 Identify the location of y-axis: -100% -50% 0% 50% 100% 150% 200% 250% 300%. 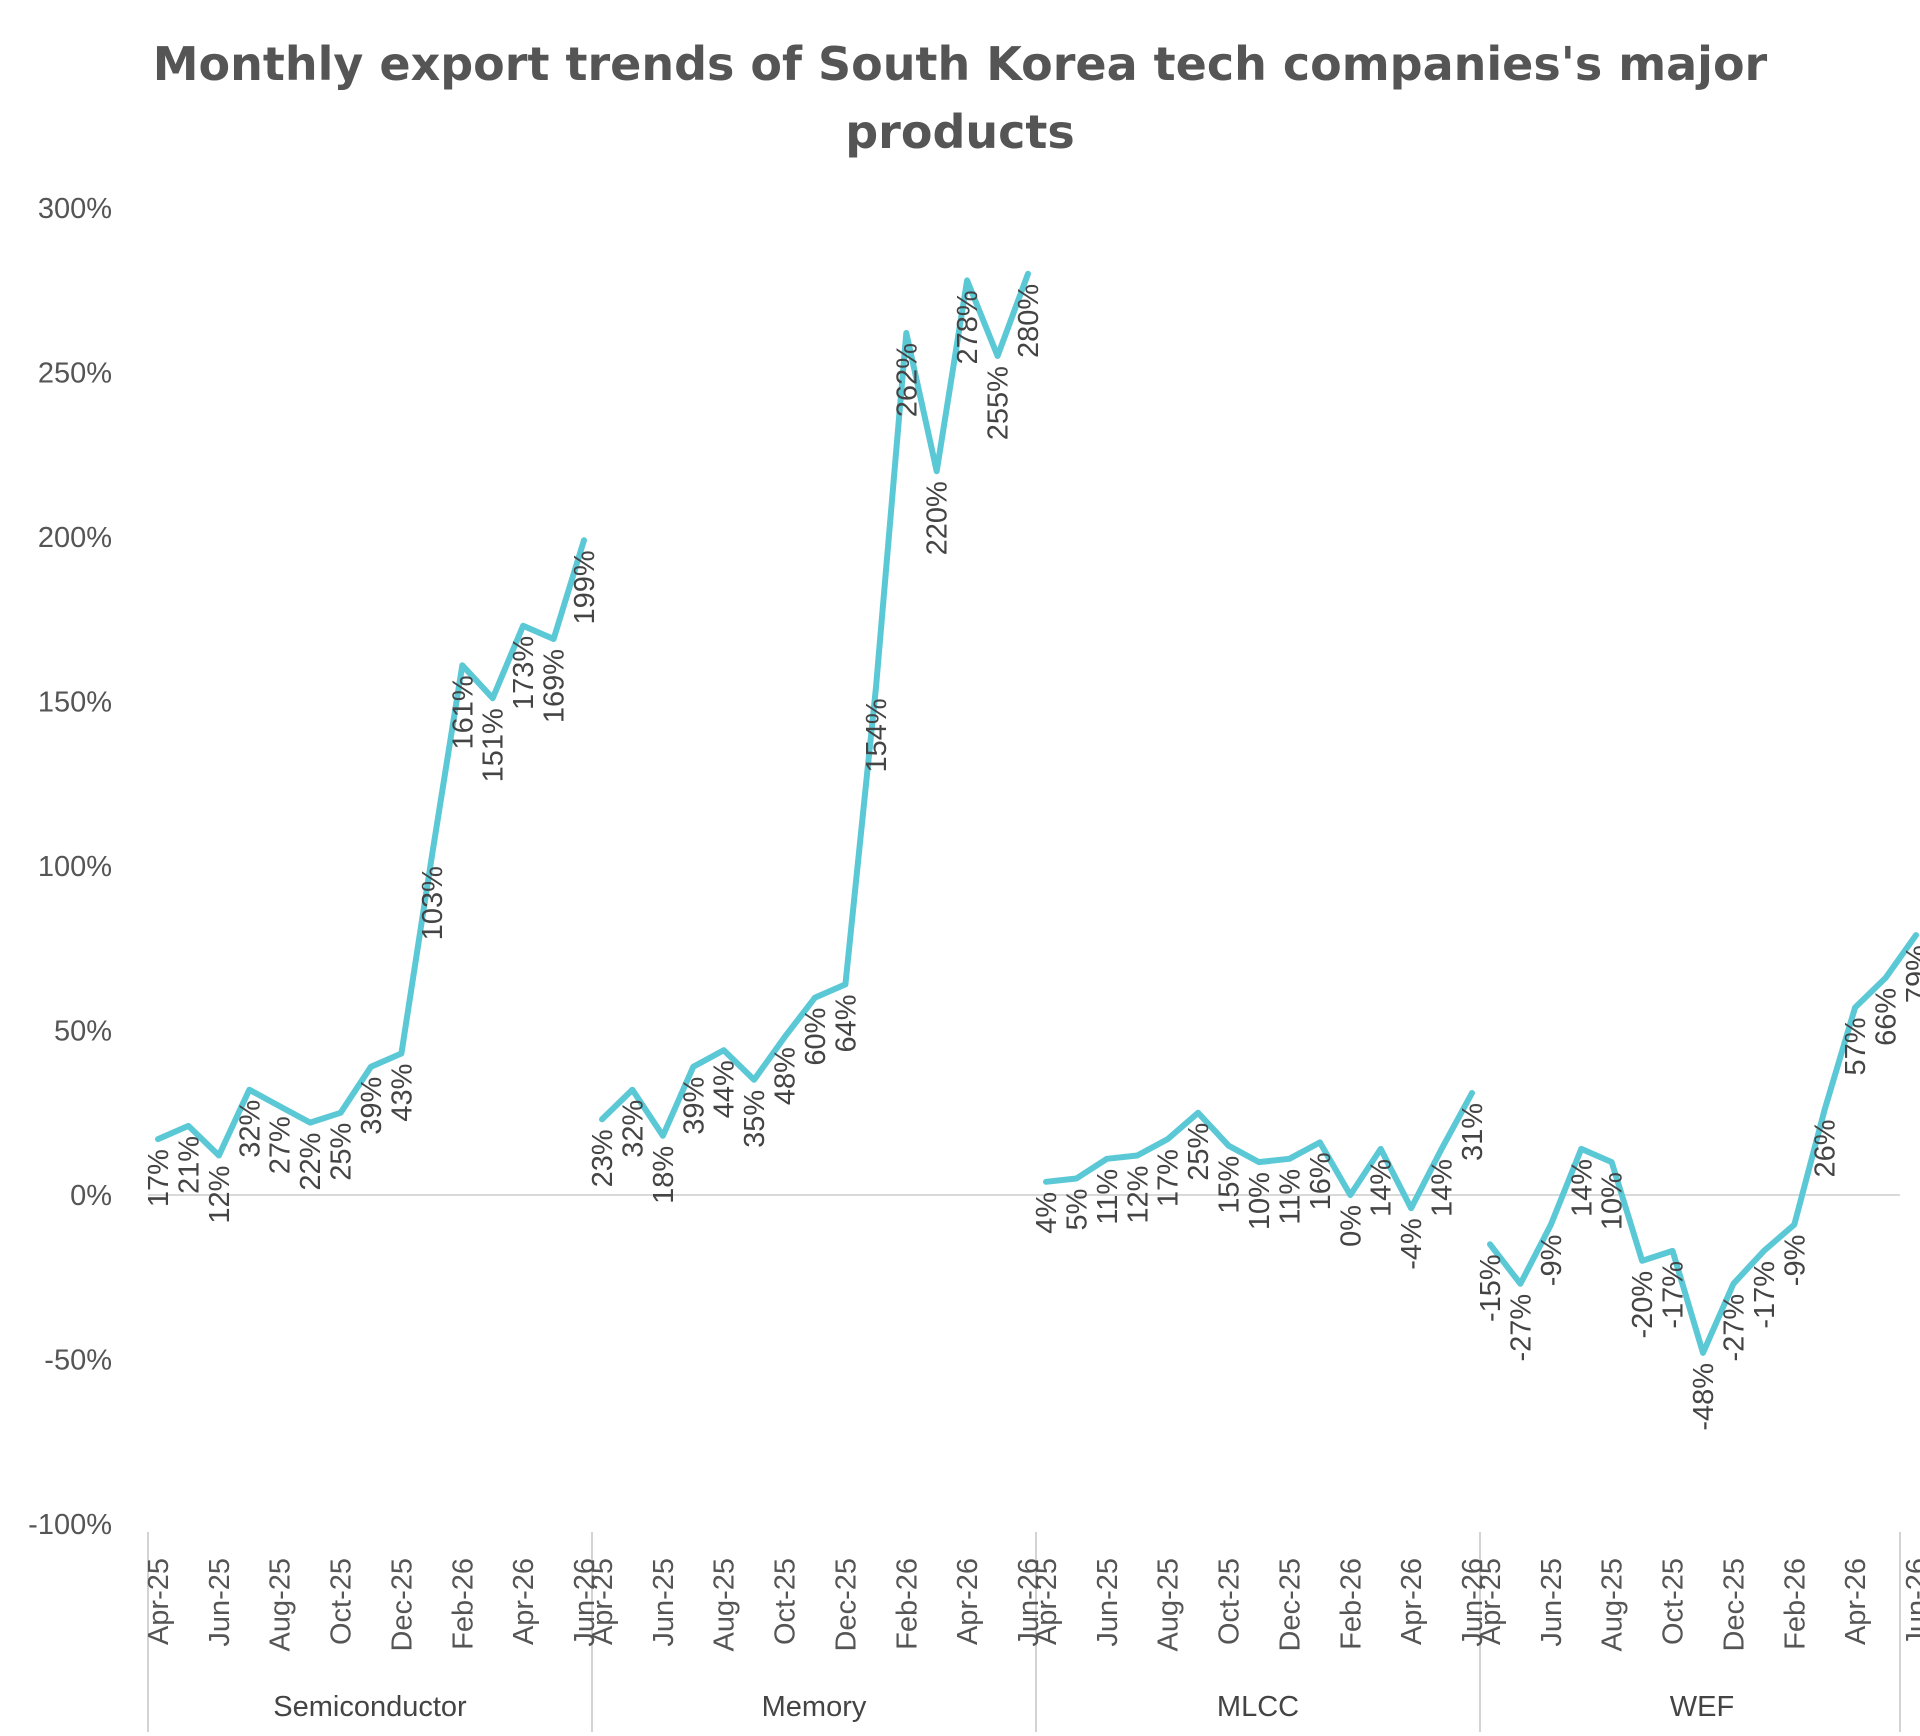
(70, 867).